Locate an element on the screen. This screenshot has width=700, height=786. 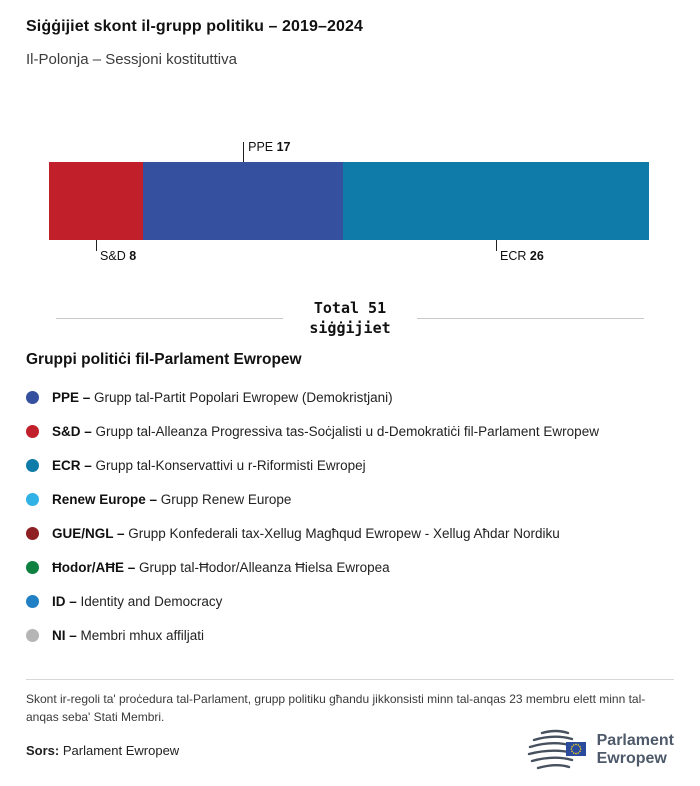
label-tick-ecr is located at coordinates (497, 245).